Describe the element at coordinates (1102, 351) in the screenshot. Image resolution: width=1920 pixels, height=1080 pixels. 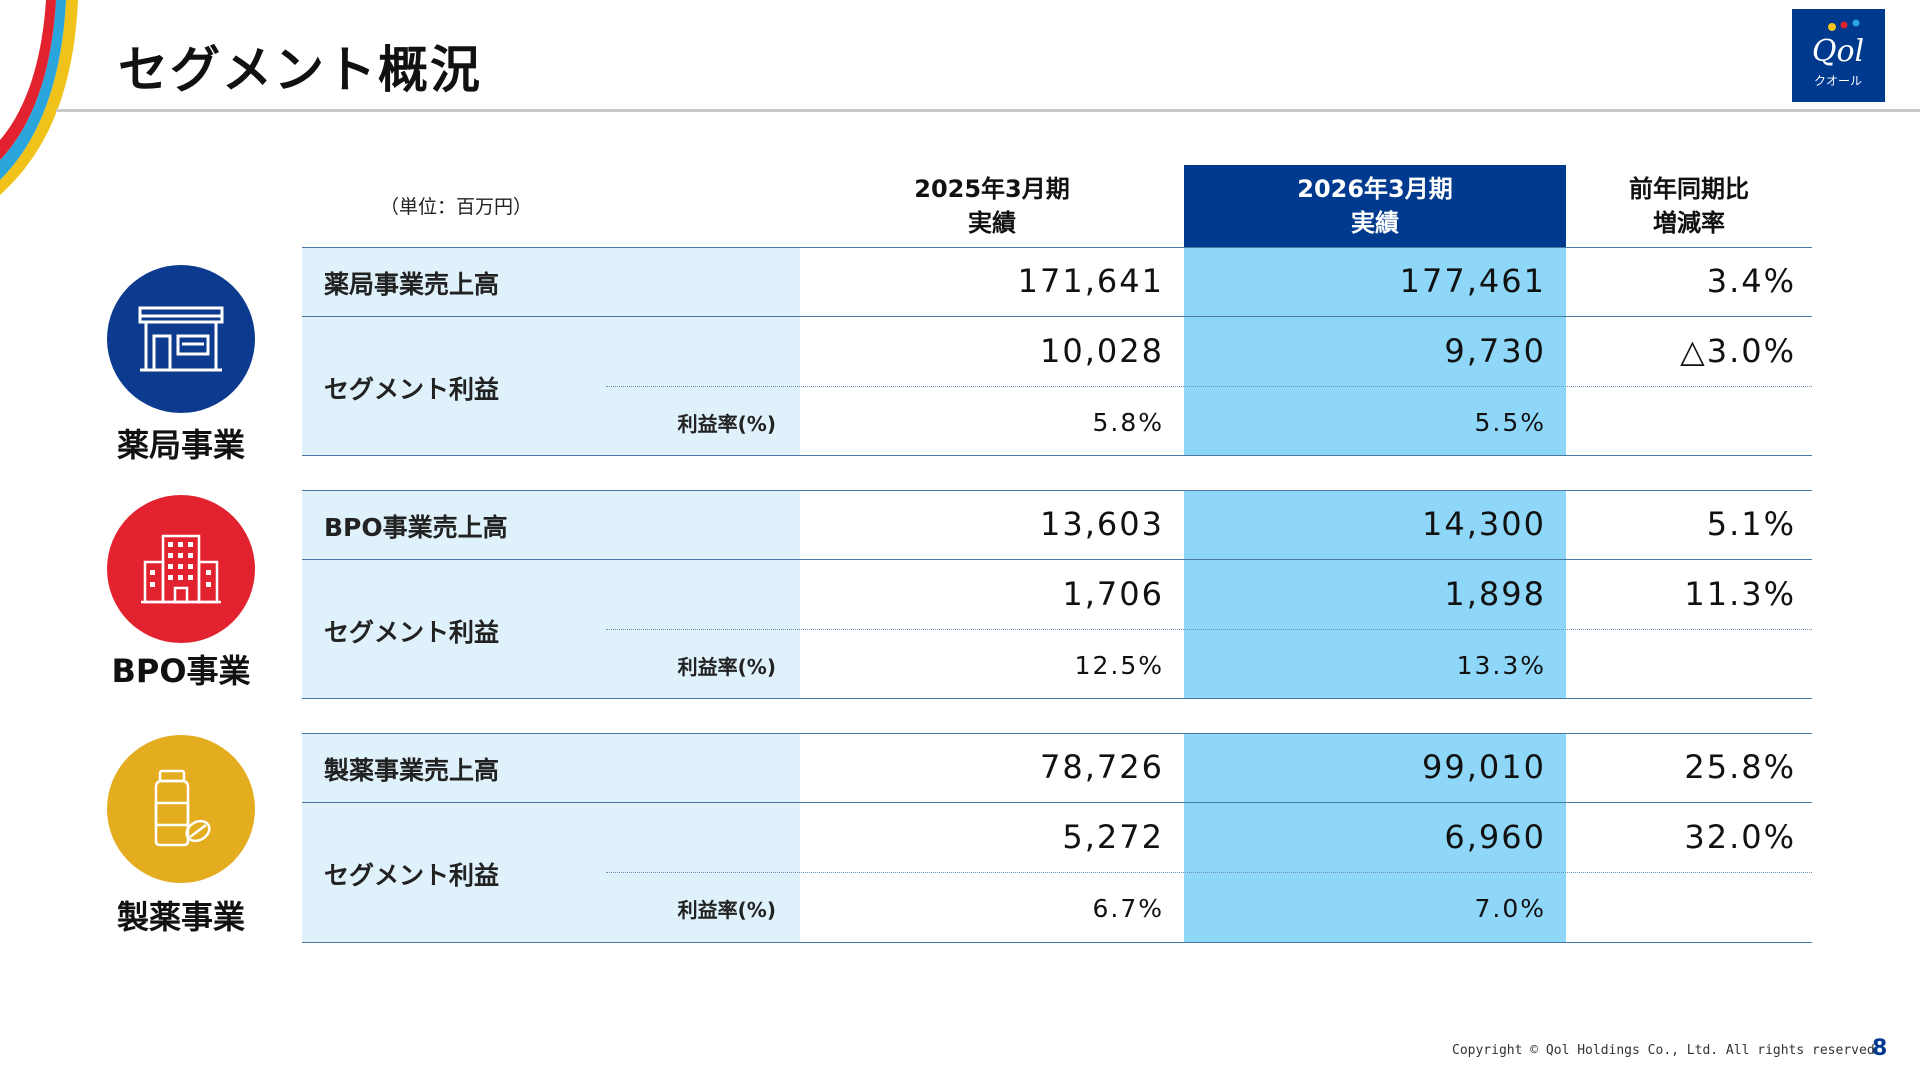
I see `profit-fy2025: 10,028` at that location.